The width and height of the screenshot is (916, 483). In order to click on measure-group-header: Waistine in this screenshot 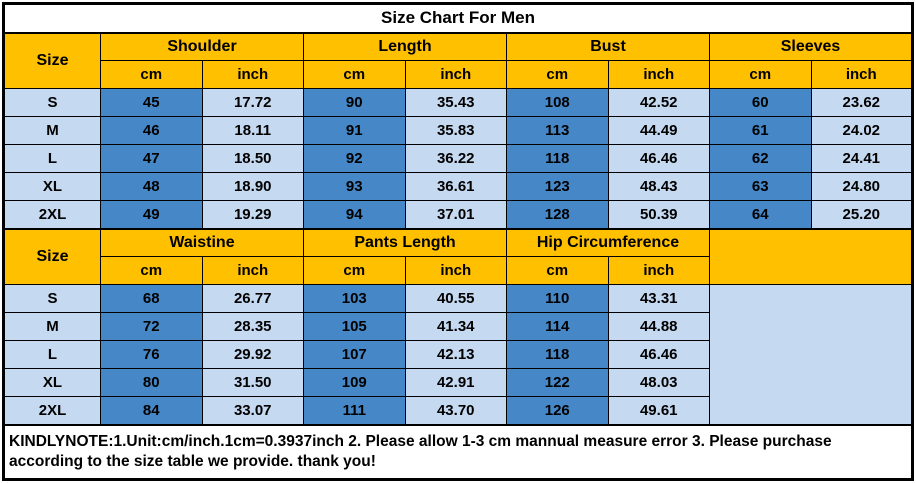, I will do `click(202, 242)`.